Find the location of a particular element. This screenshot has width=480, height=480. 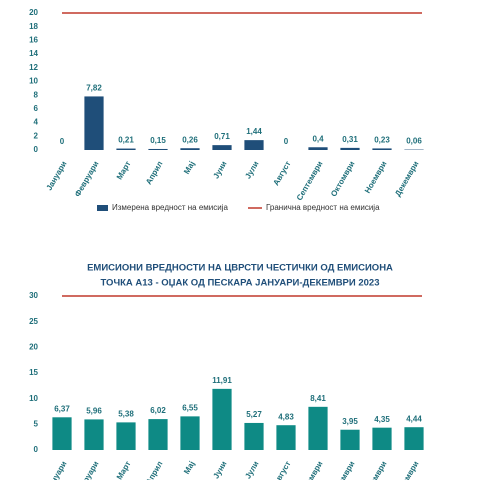

y-tick-label: 16 is located at coordinates (33, 40).